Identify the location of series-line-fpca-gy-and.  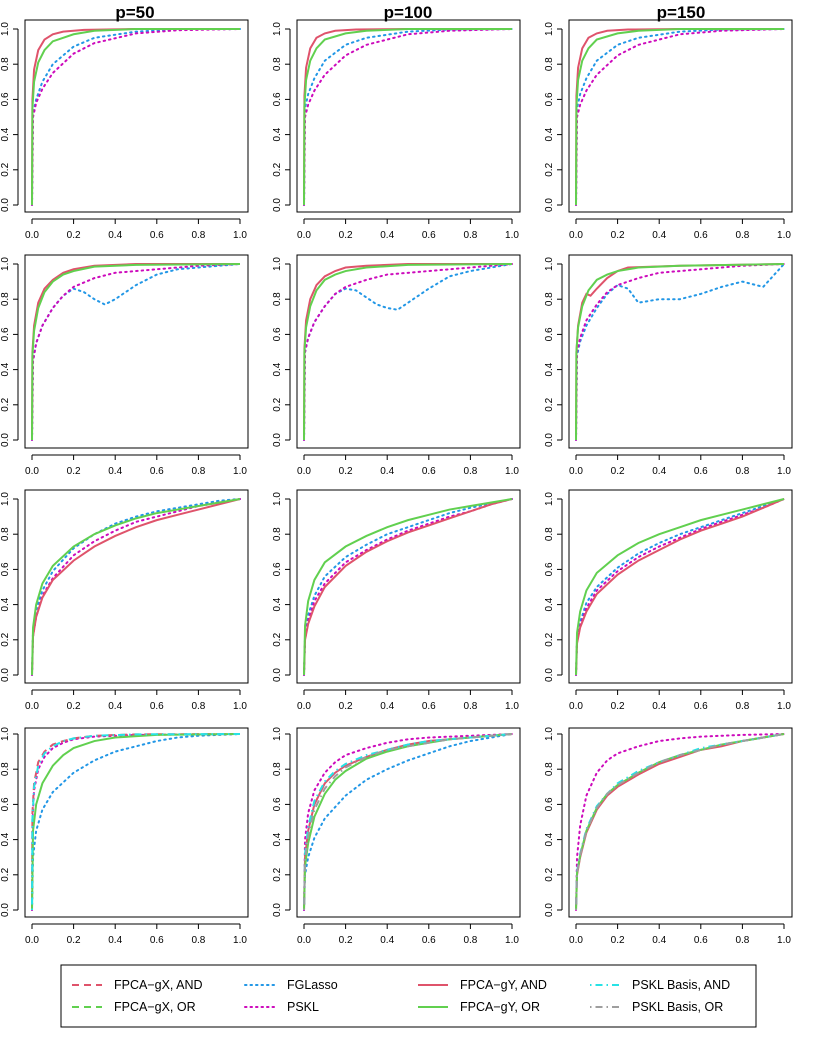
(408, 587).